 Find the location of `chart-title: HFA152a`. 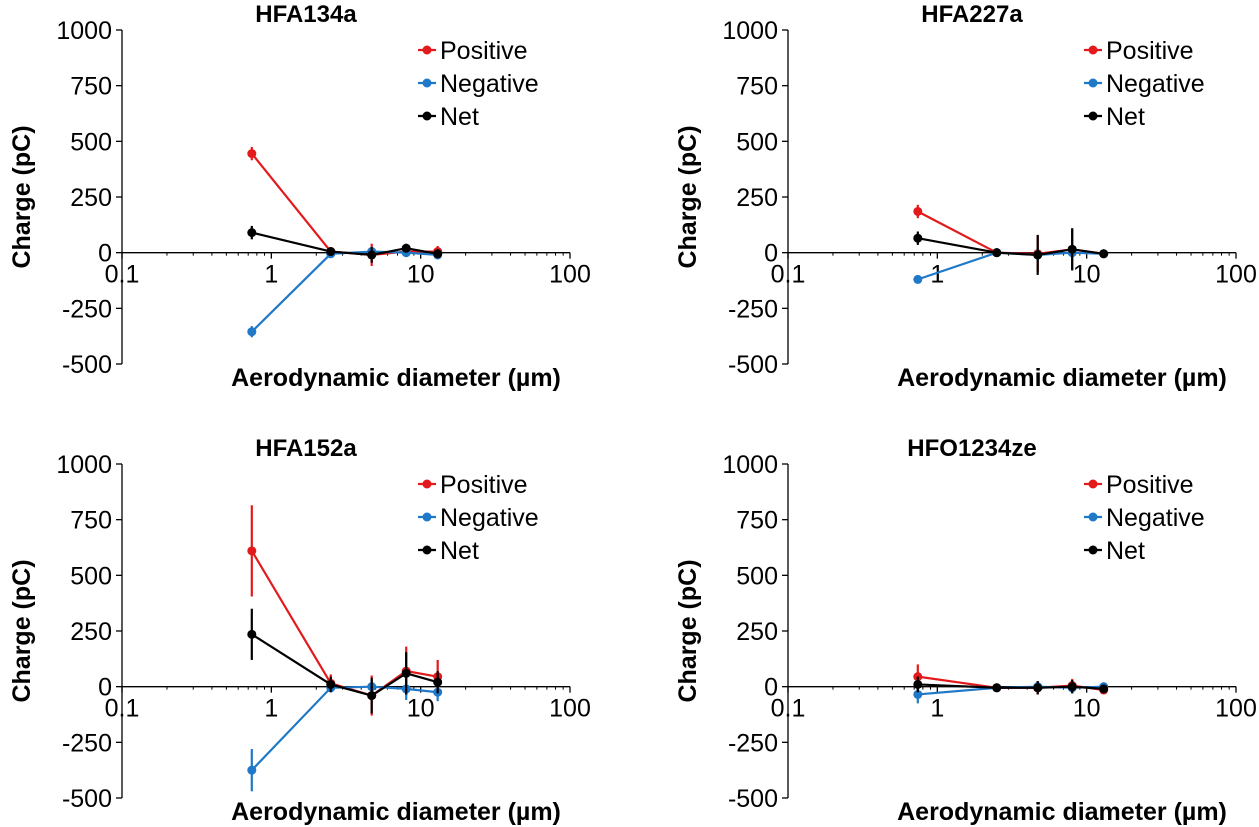

chart-title: HFA152a is located at coordinates (306, 448).